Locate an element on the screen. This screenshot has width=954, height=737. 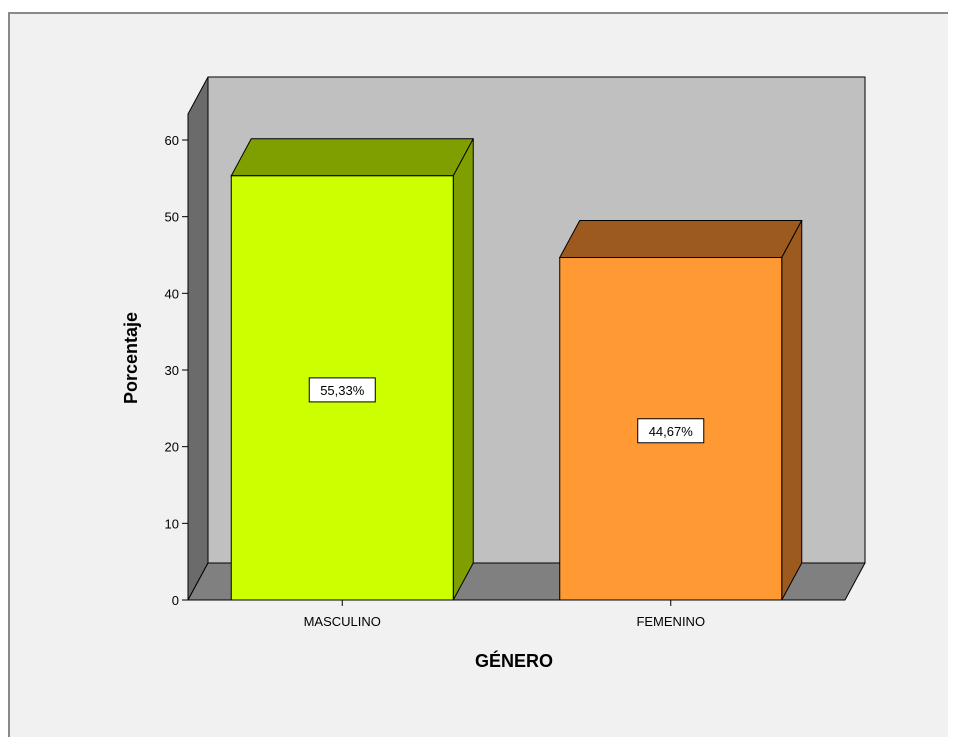
side-wall is located at coordinates (198, 338).